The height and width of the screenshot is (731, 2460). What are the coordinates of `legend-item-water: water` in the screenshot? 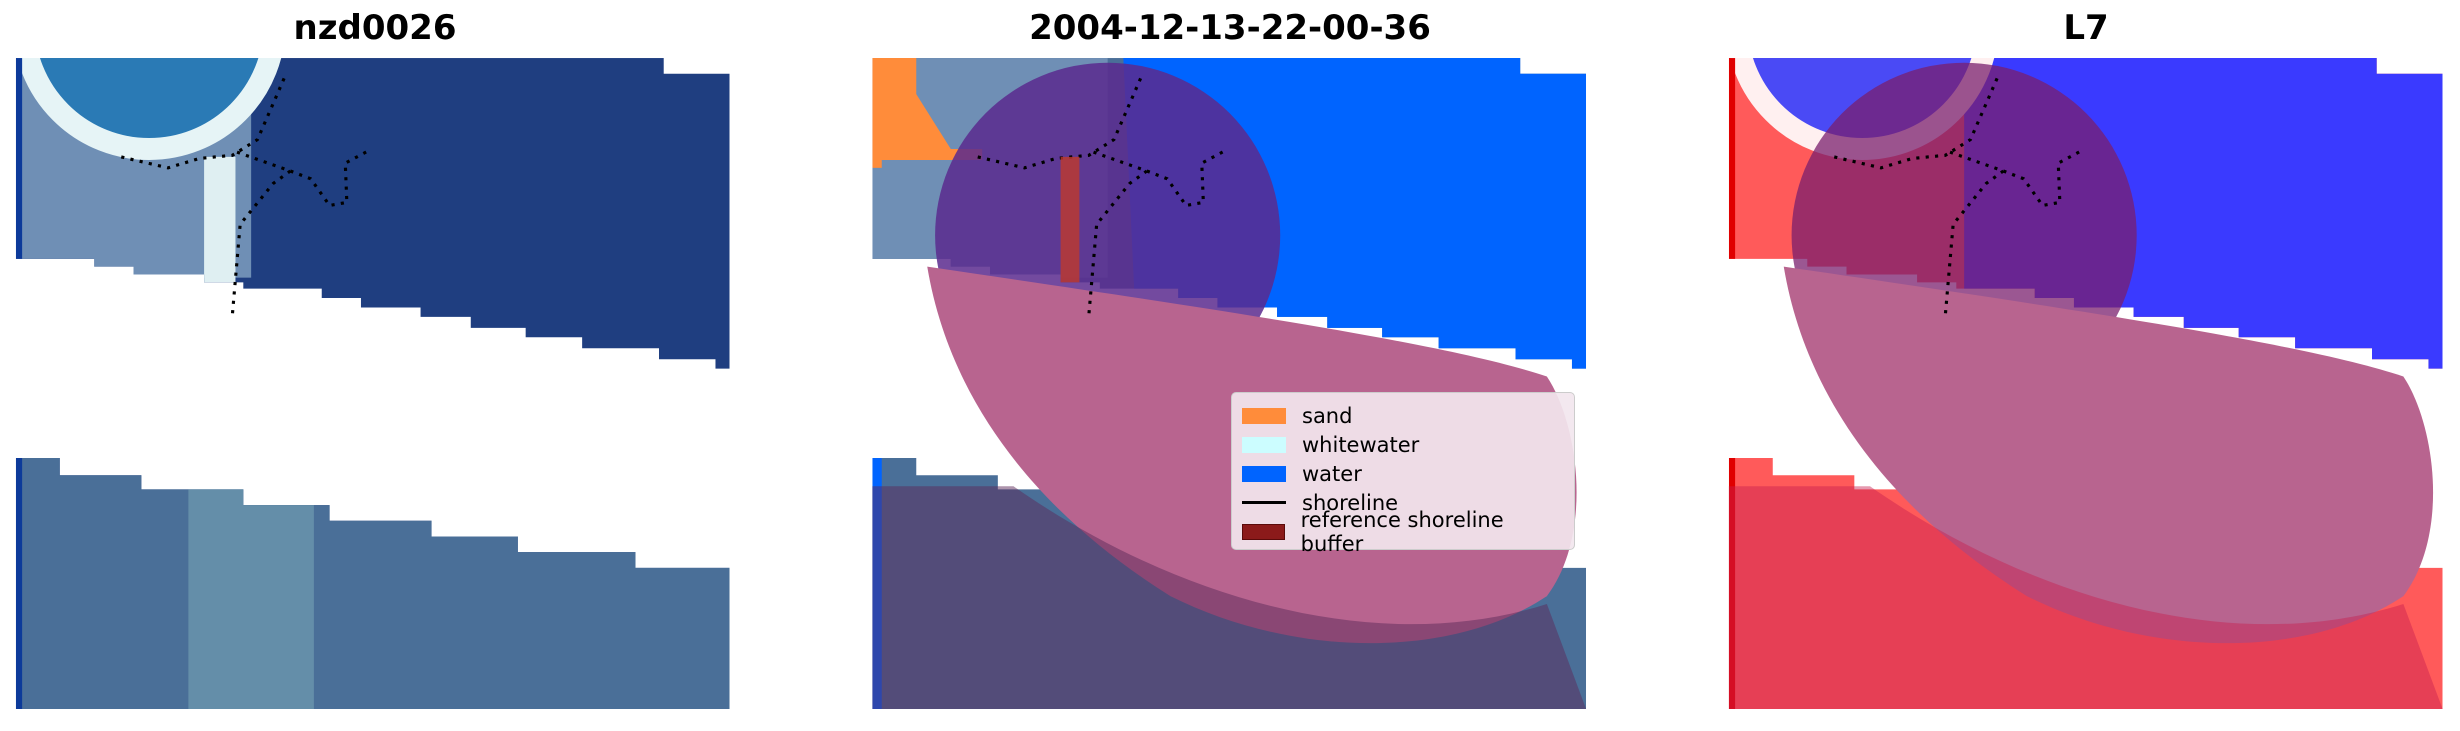 It's located at (1403, 473).